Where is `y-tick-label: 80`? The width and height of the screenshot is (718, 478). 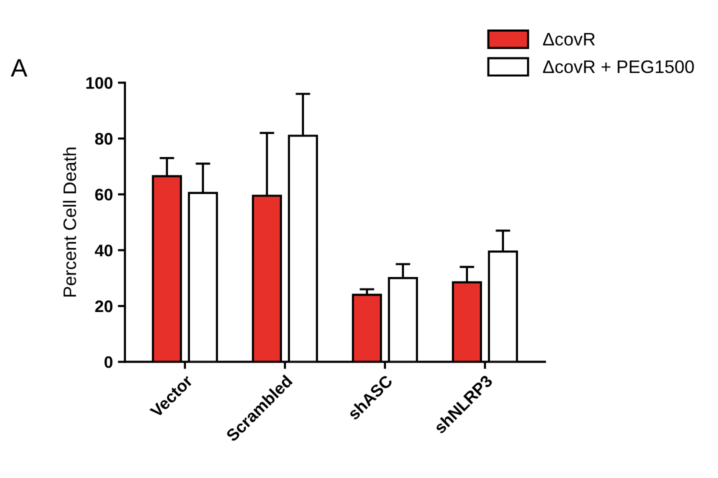
y-tick-label: 80 is located at coordinates (103, 138).